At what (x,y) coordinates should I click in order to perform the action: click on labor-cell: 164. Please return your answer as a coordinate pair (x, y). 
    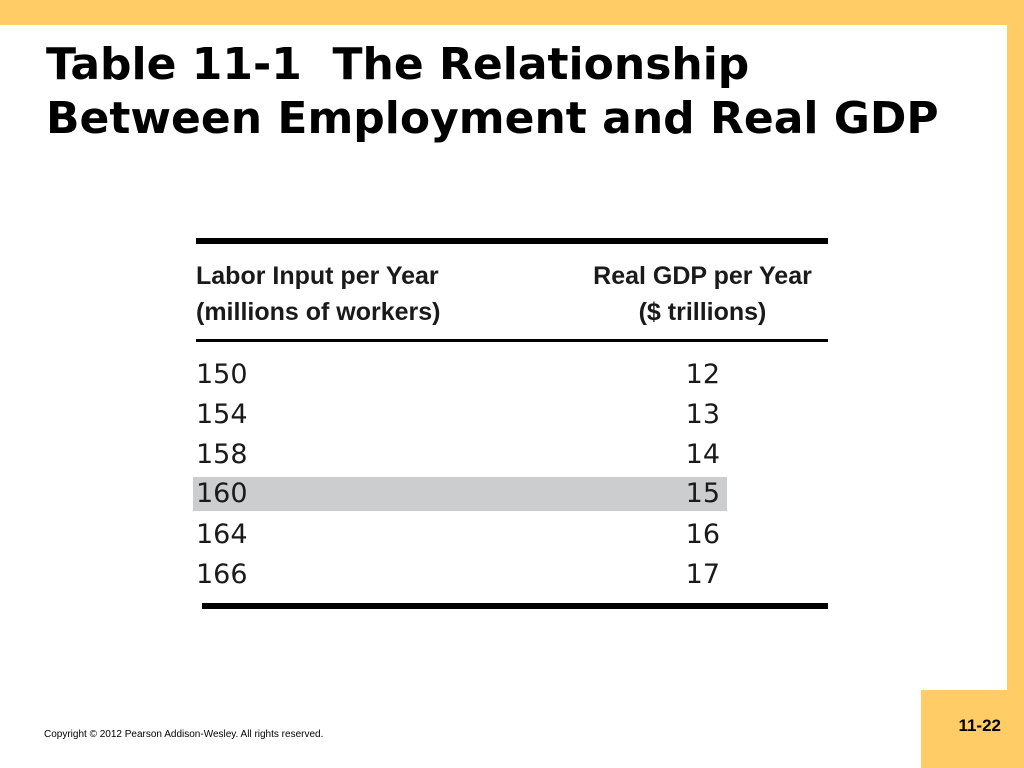
    Looking at the image, I should click on (222, 534).